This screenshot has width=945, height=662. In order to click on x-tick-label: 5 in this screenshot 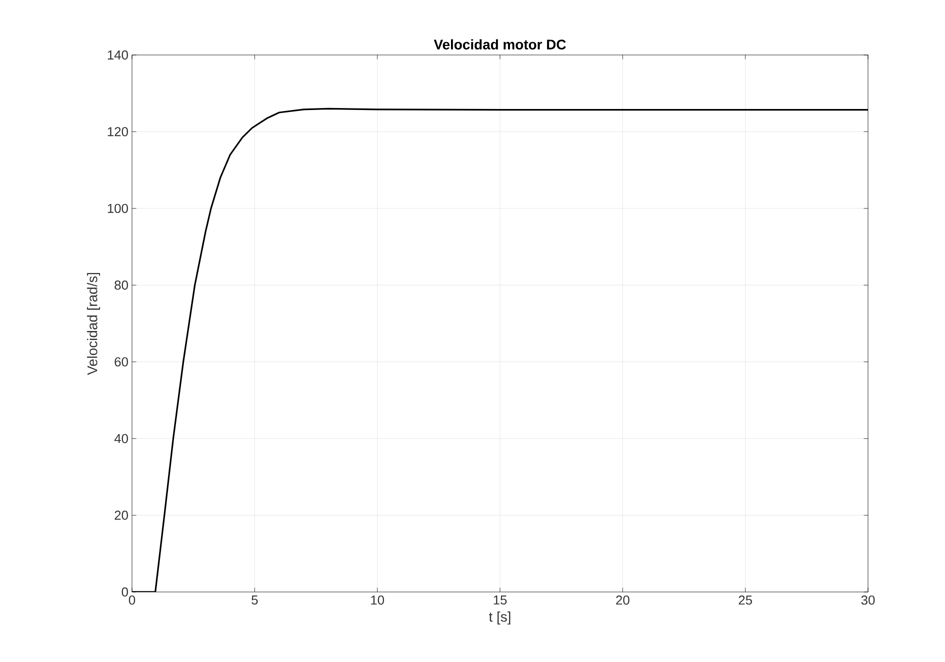, I will do `click(255, 600)`.